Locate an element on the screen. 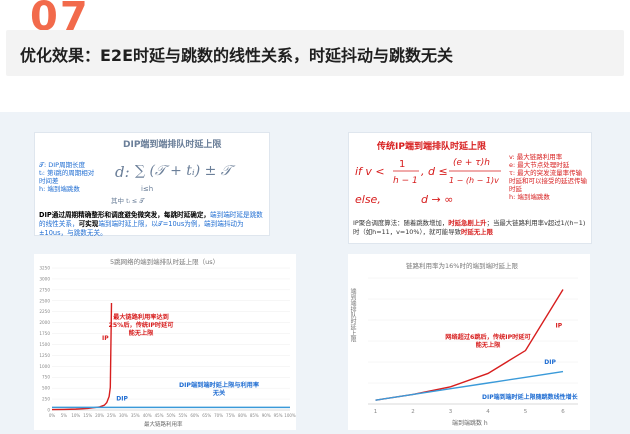  x-tick-label: 70% is located at coordinates (218, 415).